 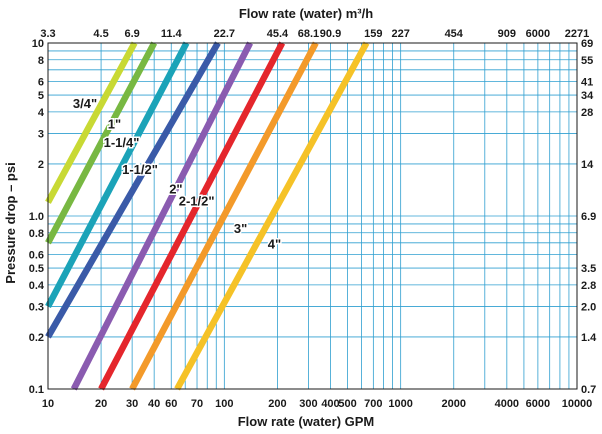 What do you see at coordinates (85, 103) in the screenshot?
I see `series-label: 3/4"` at bounding box center [85, 103].